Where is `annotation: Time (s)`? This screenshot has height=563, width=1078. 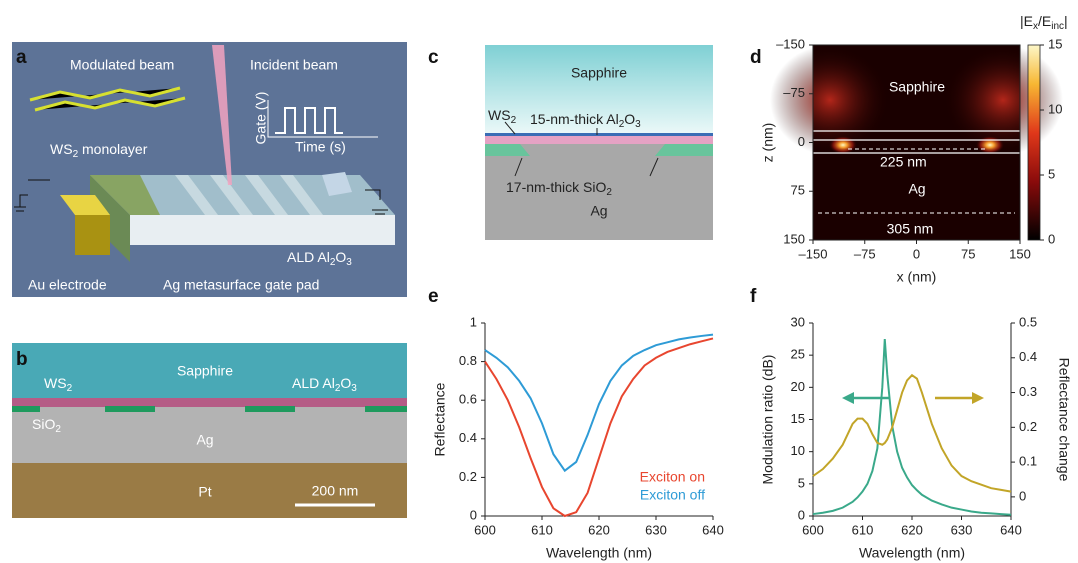 annotation: Time (s) is located at coordinates (320, 147).